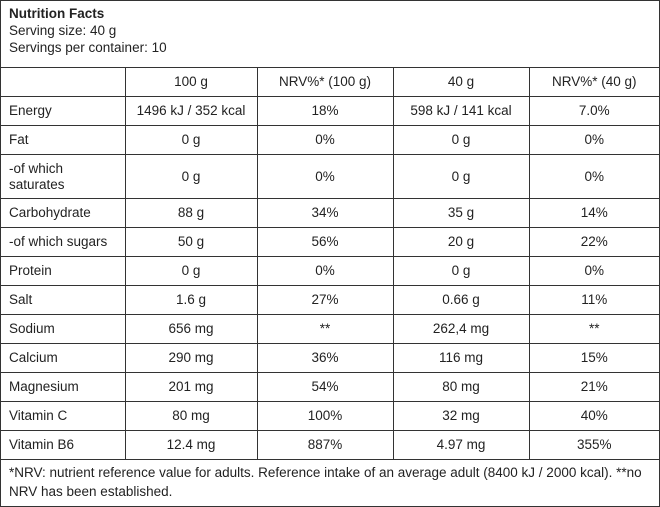  I want to click on table-row: -of which saturates 0 g 0% 0 g 0%, so click(330, 176).